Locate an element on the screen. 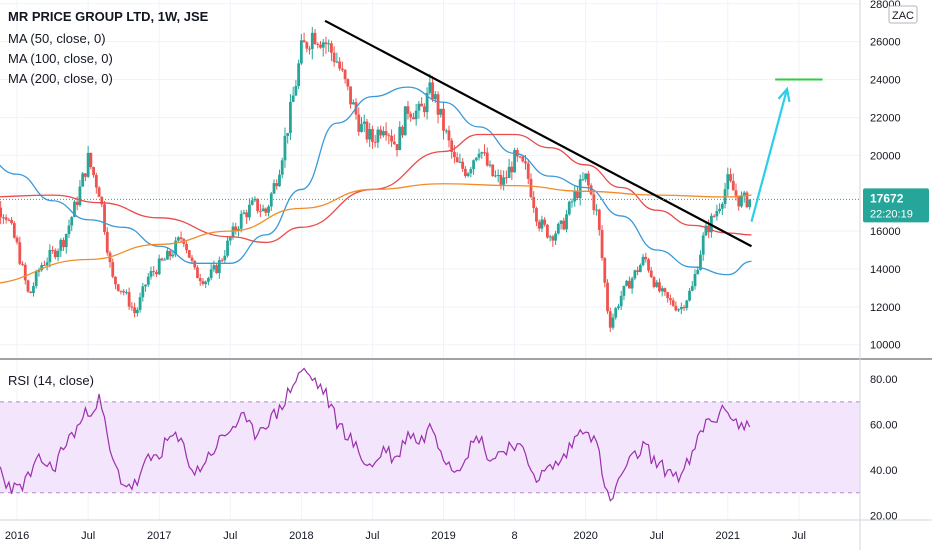 The width and height of the screenshot is (932, 555). rsi-tick-label: 20.00 is located at coordinates (884, 516).